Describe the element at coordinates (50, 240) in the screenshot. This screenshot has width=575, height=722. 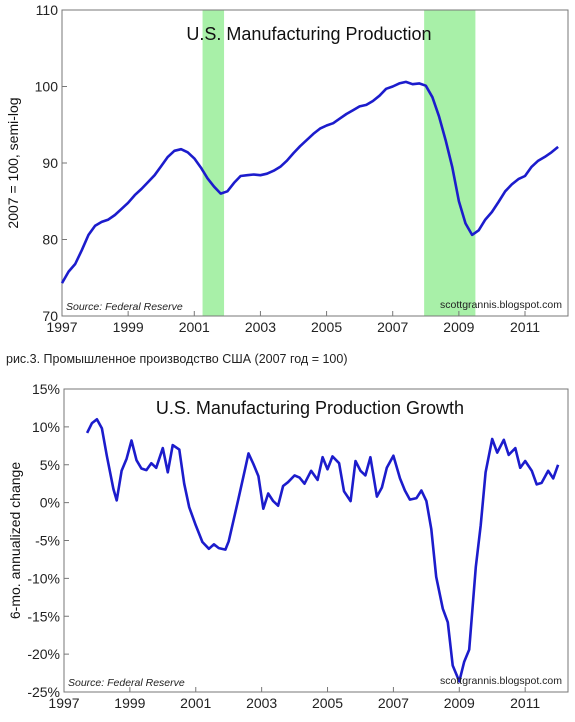
I see `y-tick-label: 80` at that location.